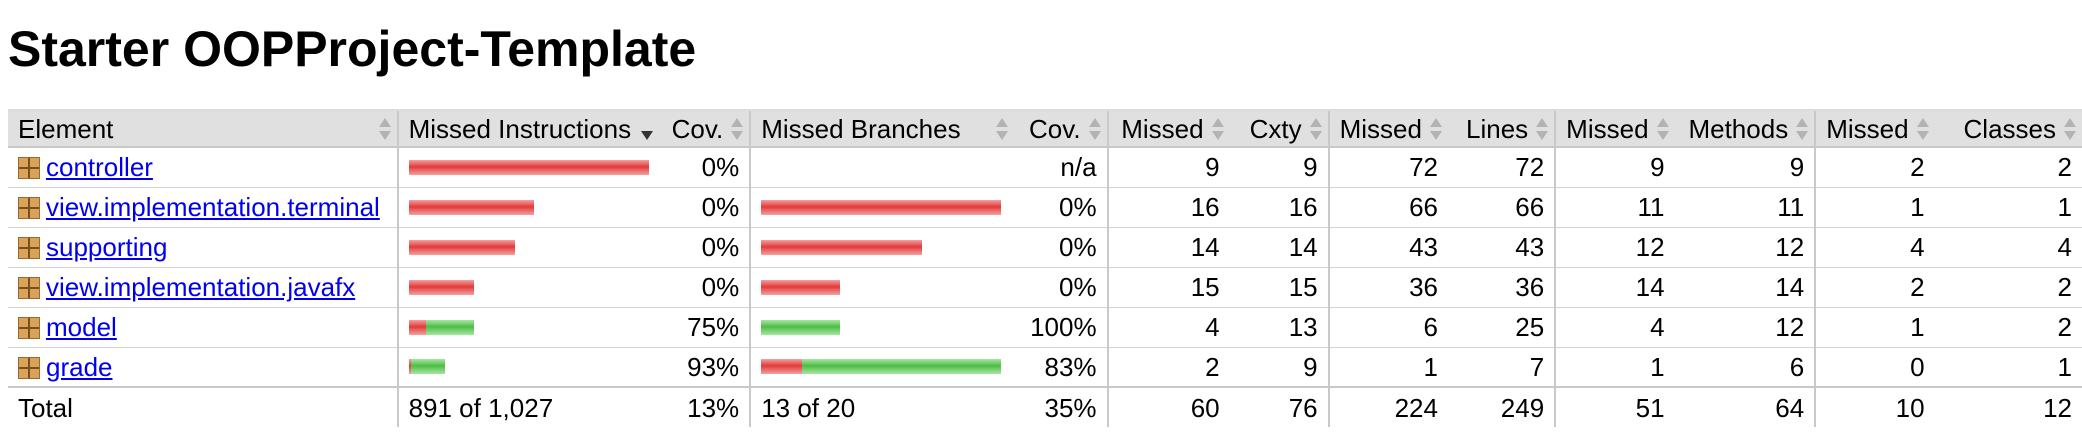 The height and width of the screenshot is (440, 2082). What do you see at coordinates (213, 207) in the screenshot?
I see `package-link: view.implementation.terminal` at bounding box center [213, 207].